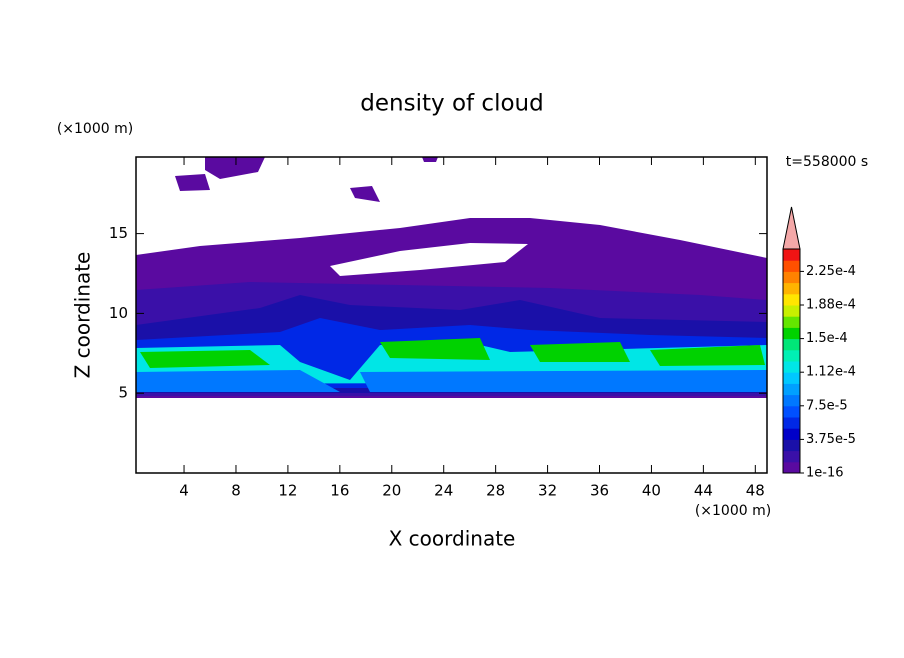  What do you see at coordinates (831, 271) in the screenshot?
I see `colorbar-tick-label: 2.25e-4` at bounding box center [831, 271].